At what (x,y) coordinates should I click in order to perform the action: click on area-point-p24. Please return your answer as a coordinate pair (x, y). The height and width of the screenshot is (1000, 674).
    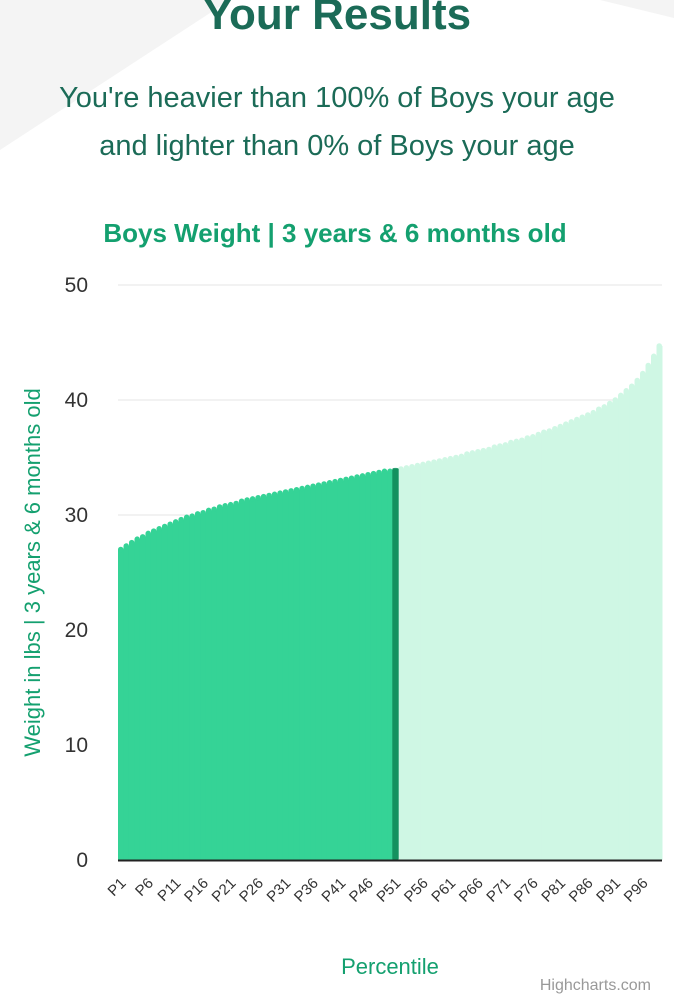
    Looking at the image, I should click on (247, 680).